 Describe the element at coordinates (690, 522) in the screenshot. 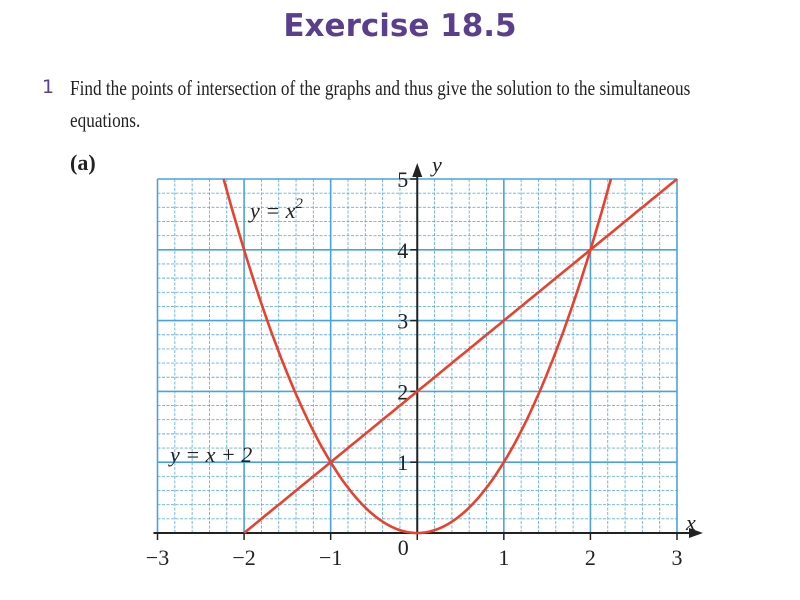

I see `x-axis-label: x` at that location.